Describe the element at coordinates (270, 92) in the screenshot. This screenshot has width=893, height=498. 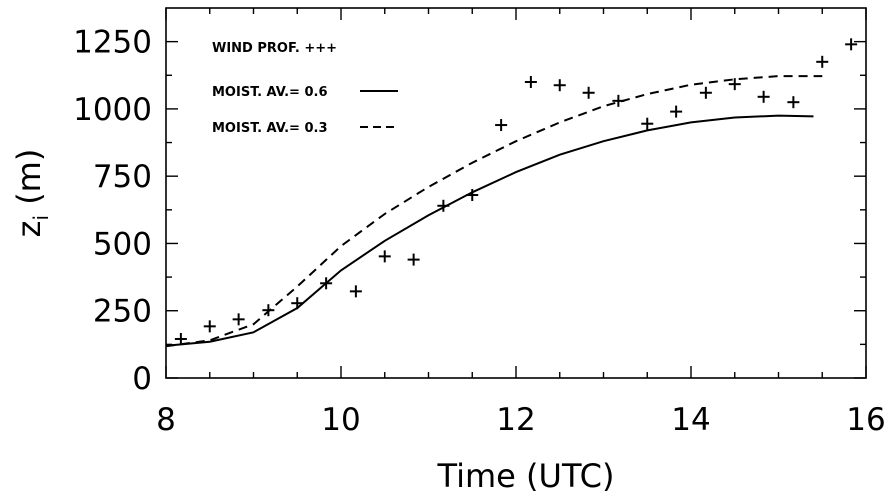
I see `legend-entry-label: MOIST. AV.= 0.6` at that location.